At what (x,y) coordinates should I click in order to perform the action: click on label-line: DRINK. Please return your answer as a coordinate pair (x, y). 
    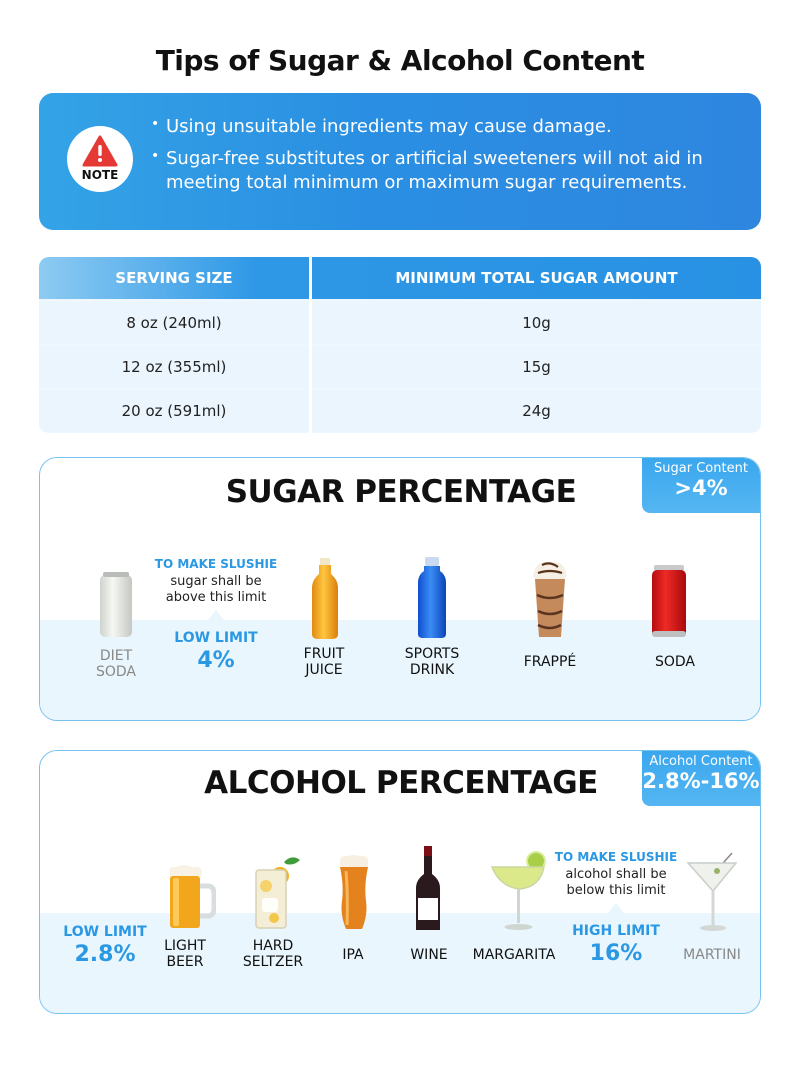
    Looking at the image, I should click on (432, 670).